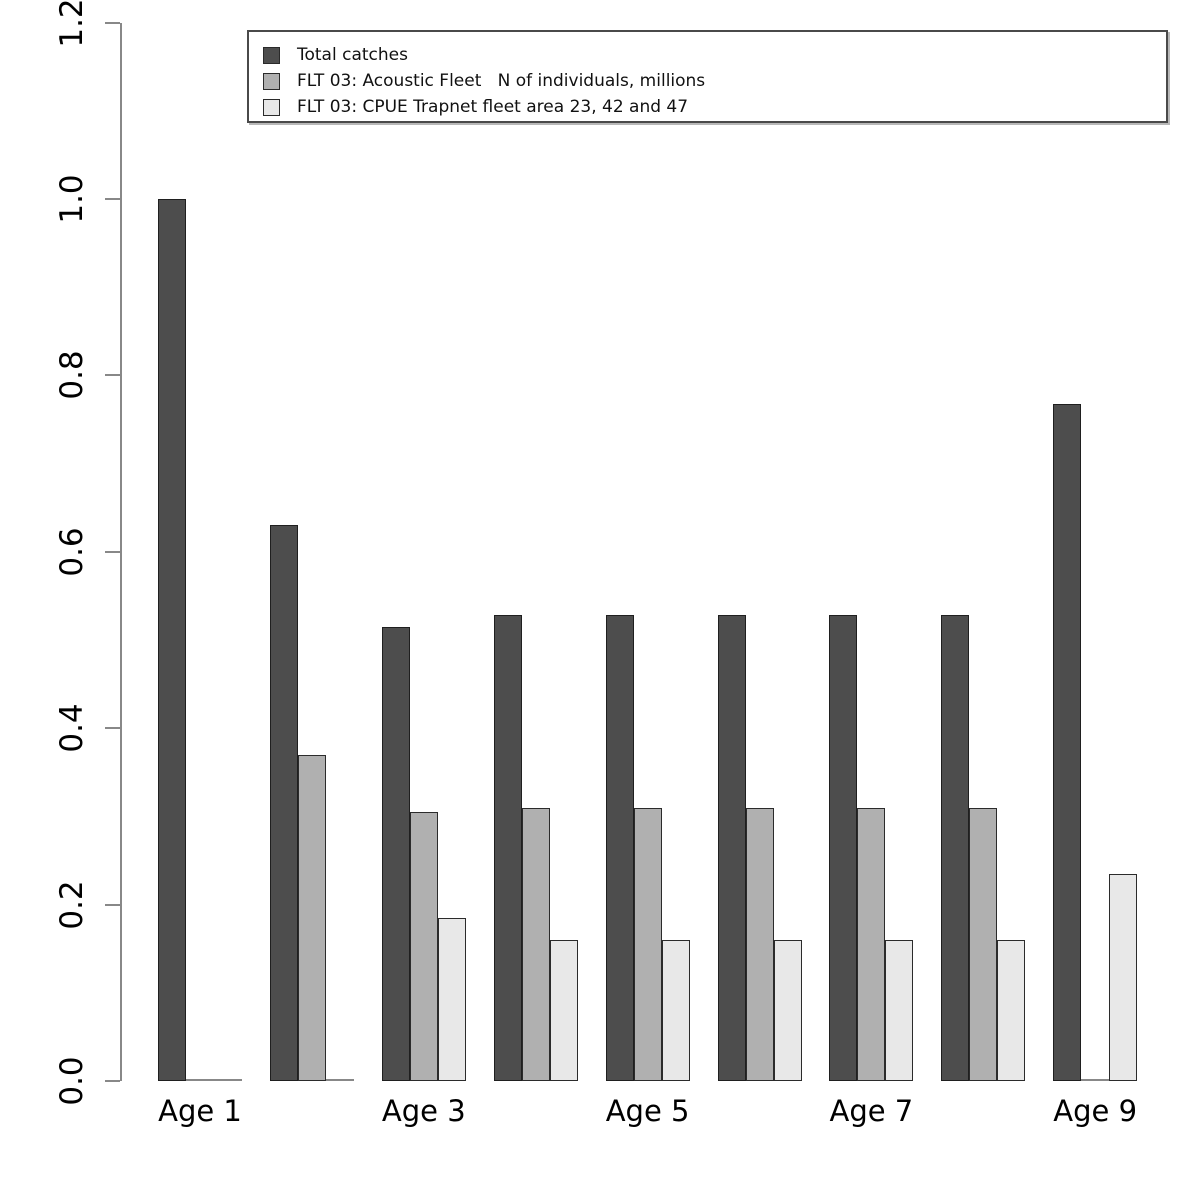  I want to click on x-axis-label: Age 7, so click(871, 1111).